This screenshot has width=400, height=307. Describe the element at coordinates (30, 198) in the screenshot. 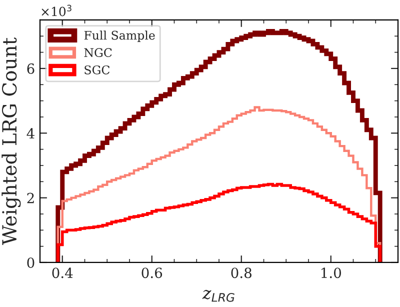

I see `y-tick-label: 2` at that location.